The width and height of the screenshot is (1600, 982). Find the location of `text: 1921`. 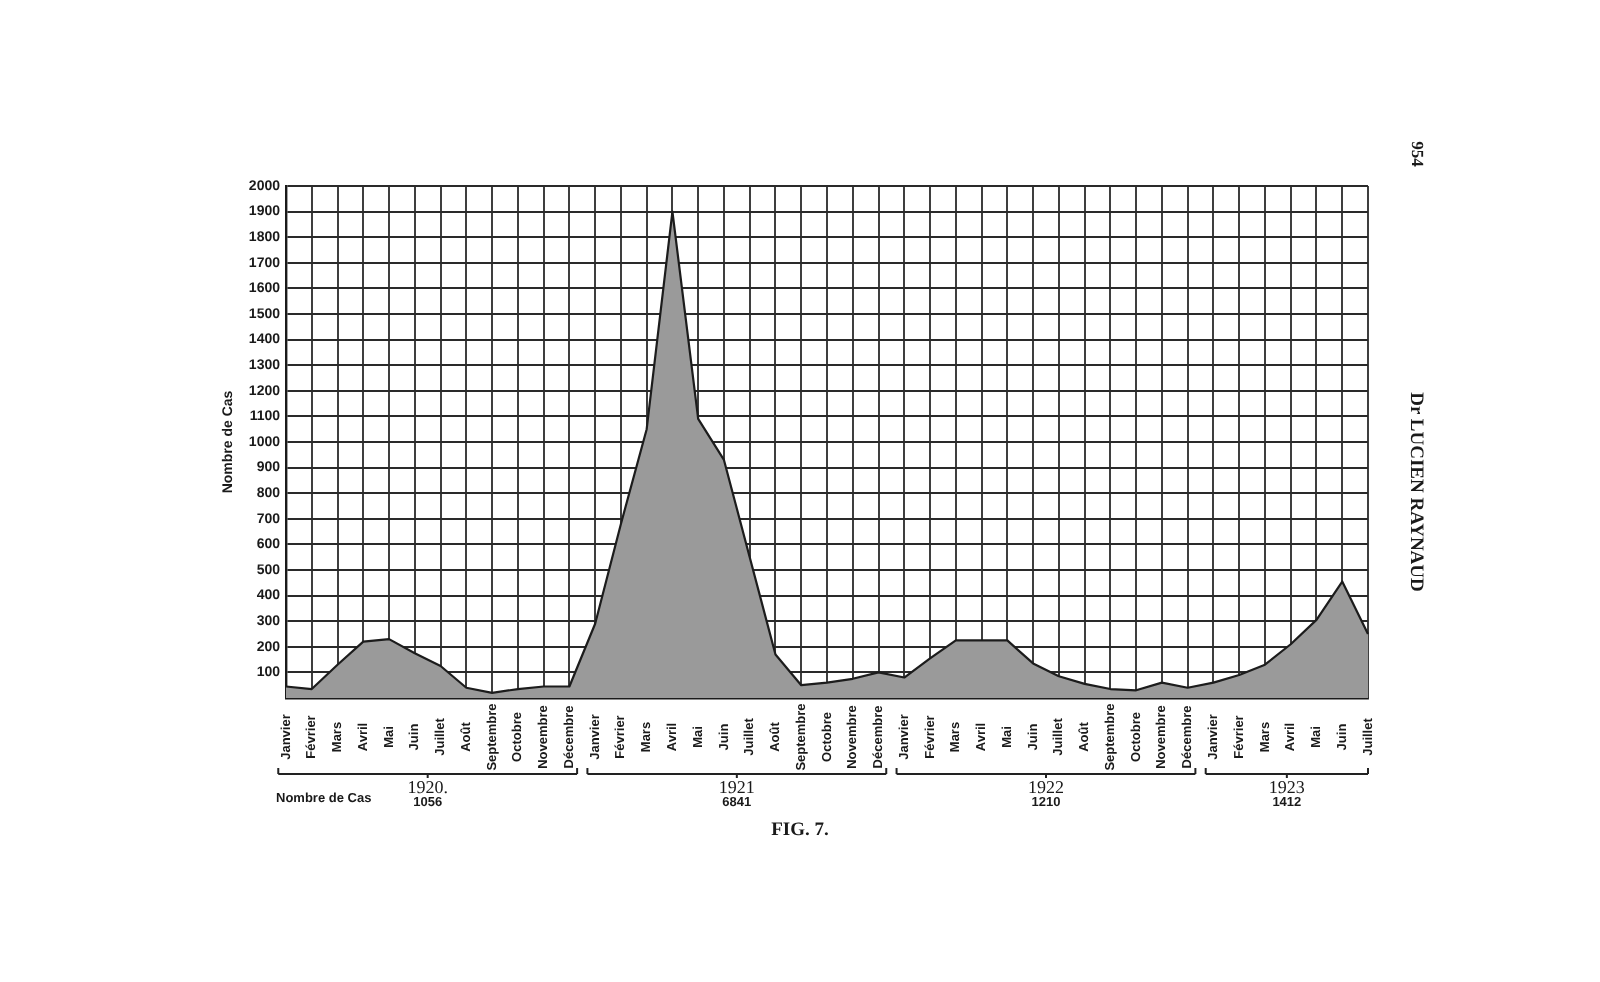

text: 1921 is located at coordinates (736, 786).